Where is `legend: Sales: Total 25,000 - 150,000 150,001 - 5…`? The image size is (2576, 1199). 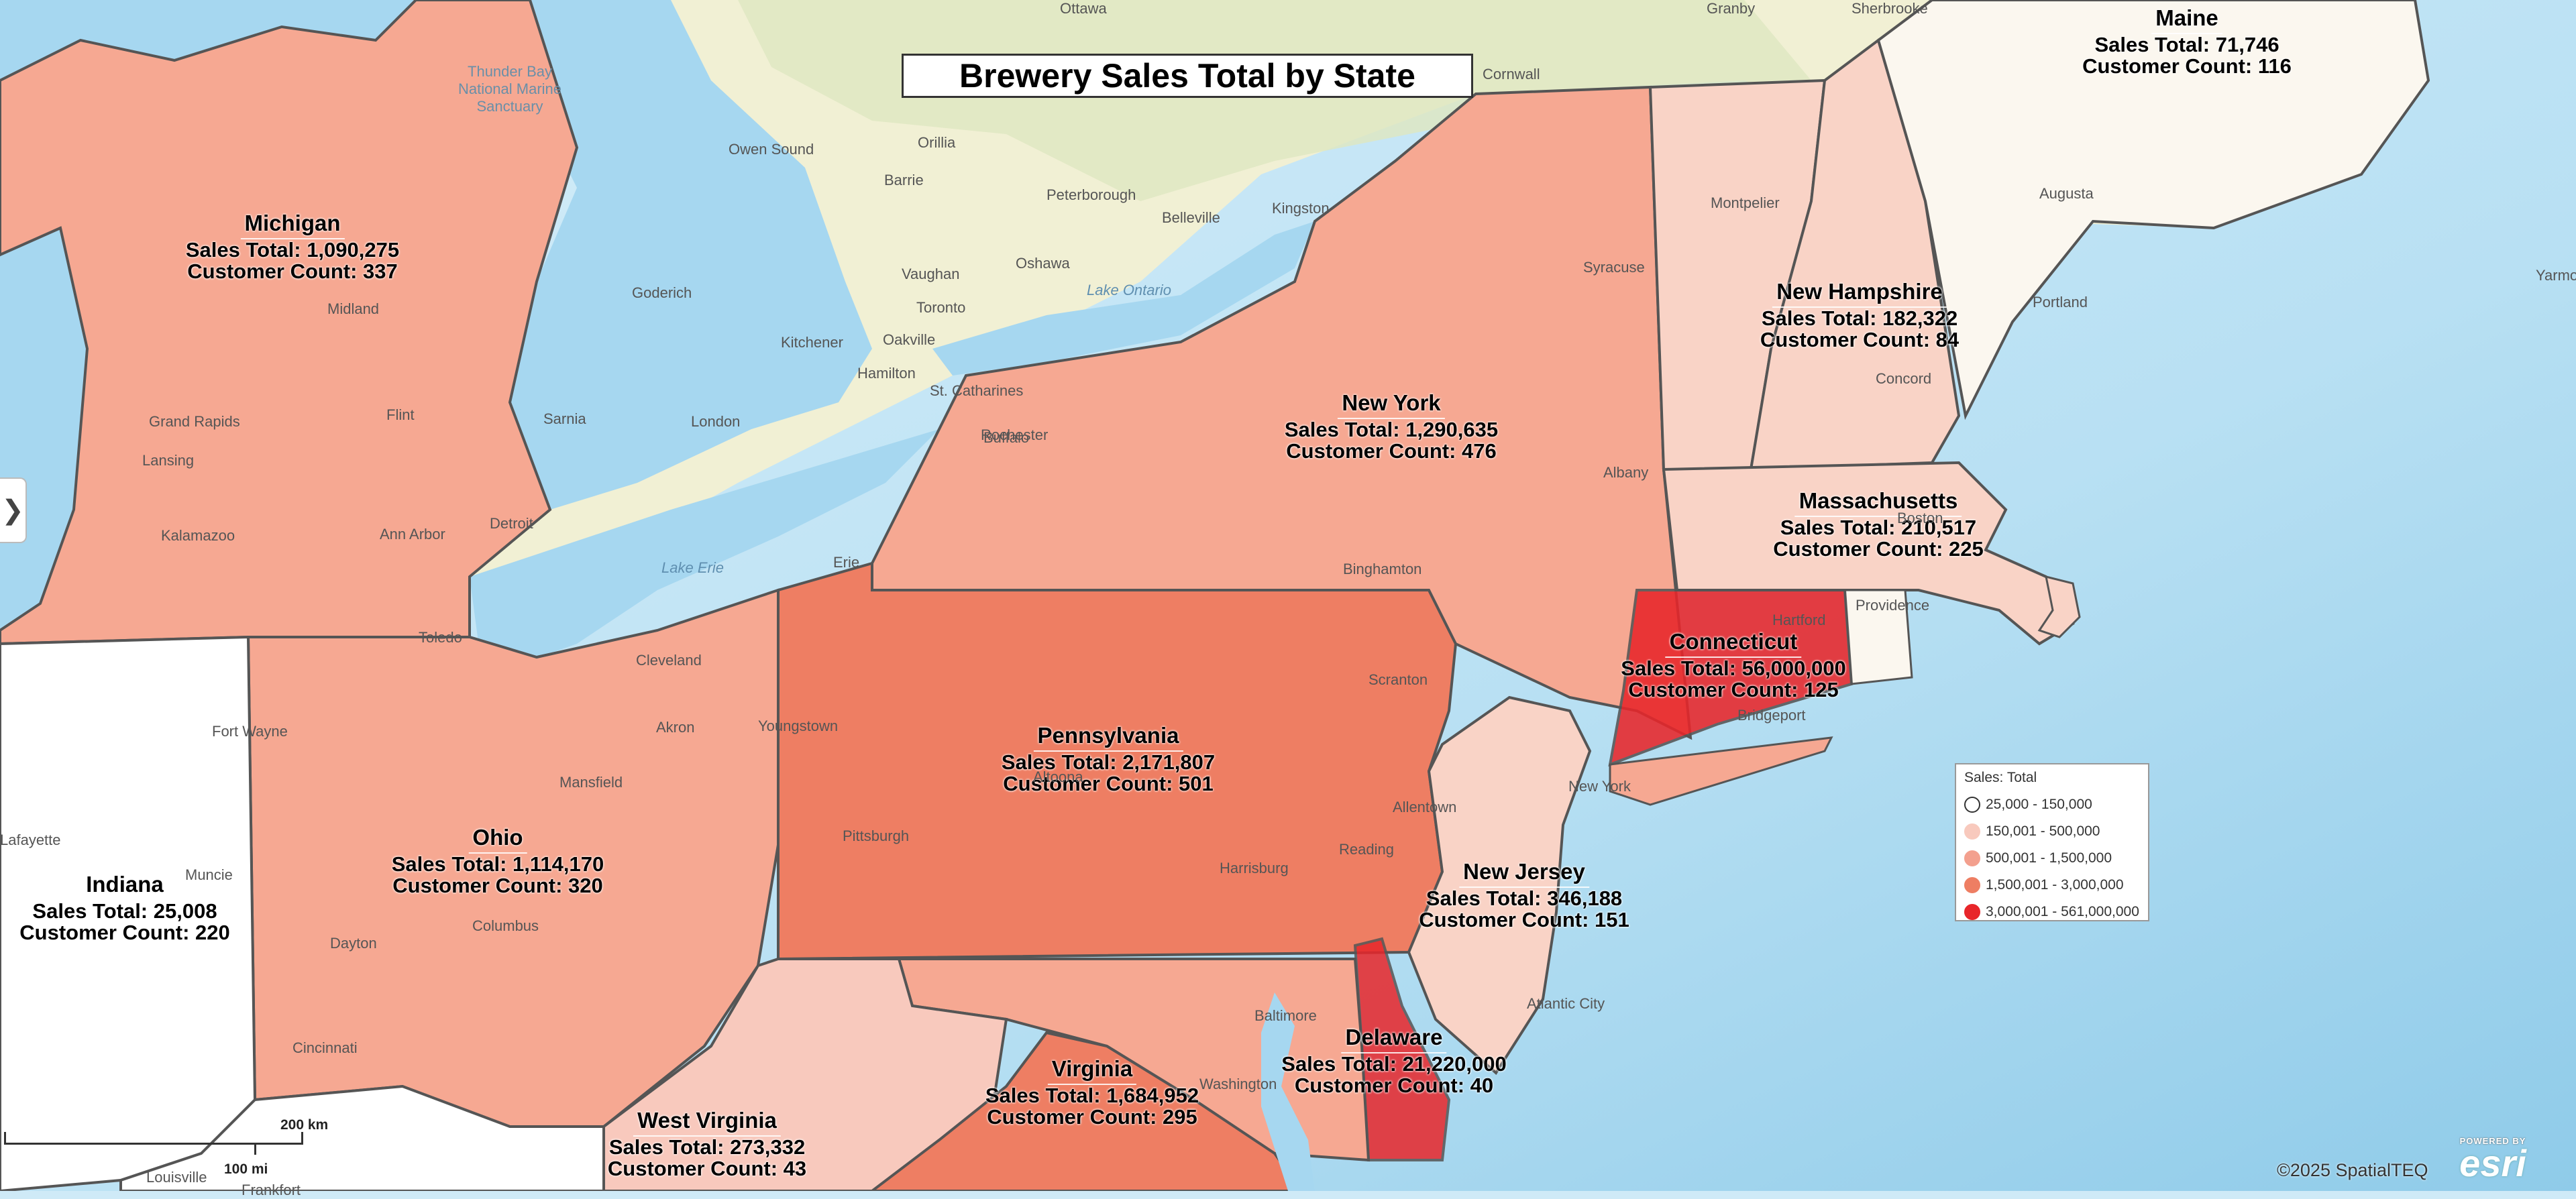
legend: Sales: Total 25,000 - 150,000 150,001 - 5… is located at coordinates (2052, 842).